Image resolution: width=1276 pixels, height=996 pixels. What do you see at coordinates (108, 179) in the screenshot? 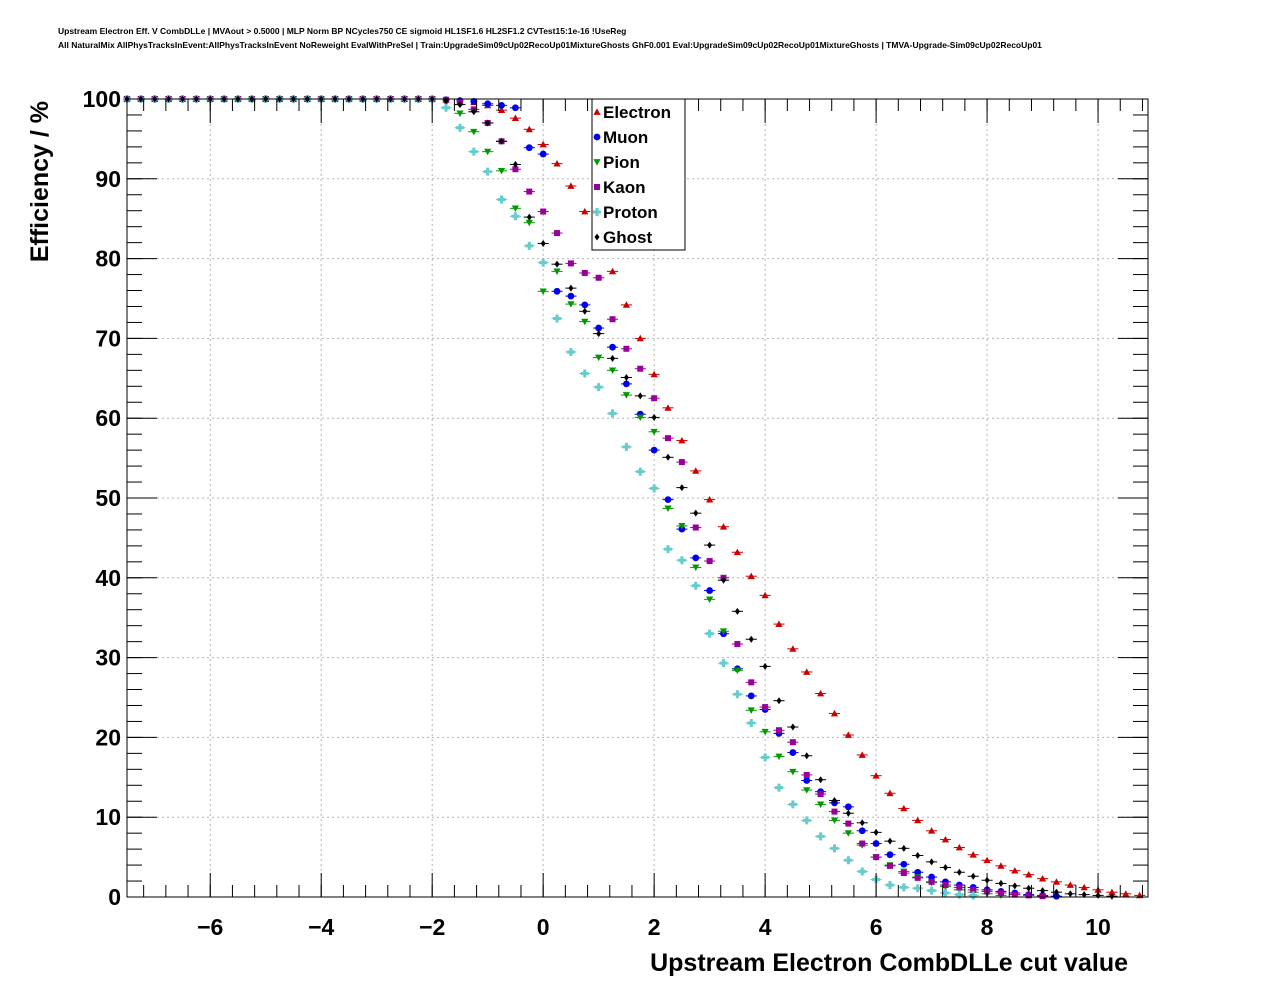
I see `y-tick-label: 90` at bounding box center [108, 179].